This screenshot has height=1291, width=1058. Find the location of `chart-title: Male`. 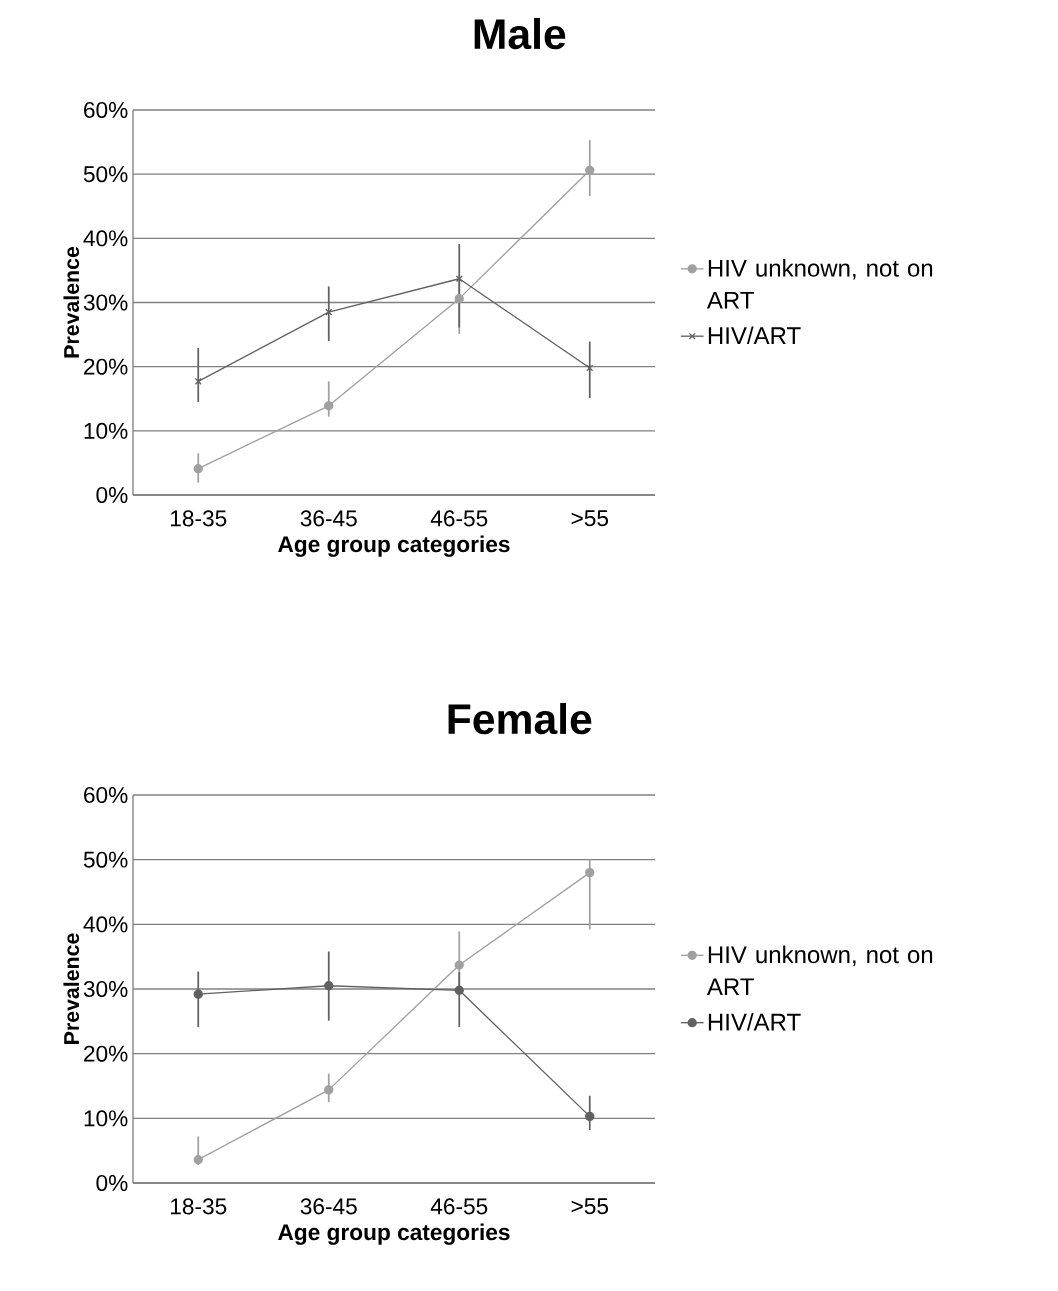

chart-title: Male is located at coordinates (520, 33).